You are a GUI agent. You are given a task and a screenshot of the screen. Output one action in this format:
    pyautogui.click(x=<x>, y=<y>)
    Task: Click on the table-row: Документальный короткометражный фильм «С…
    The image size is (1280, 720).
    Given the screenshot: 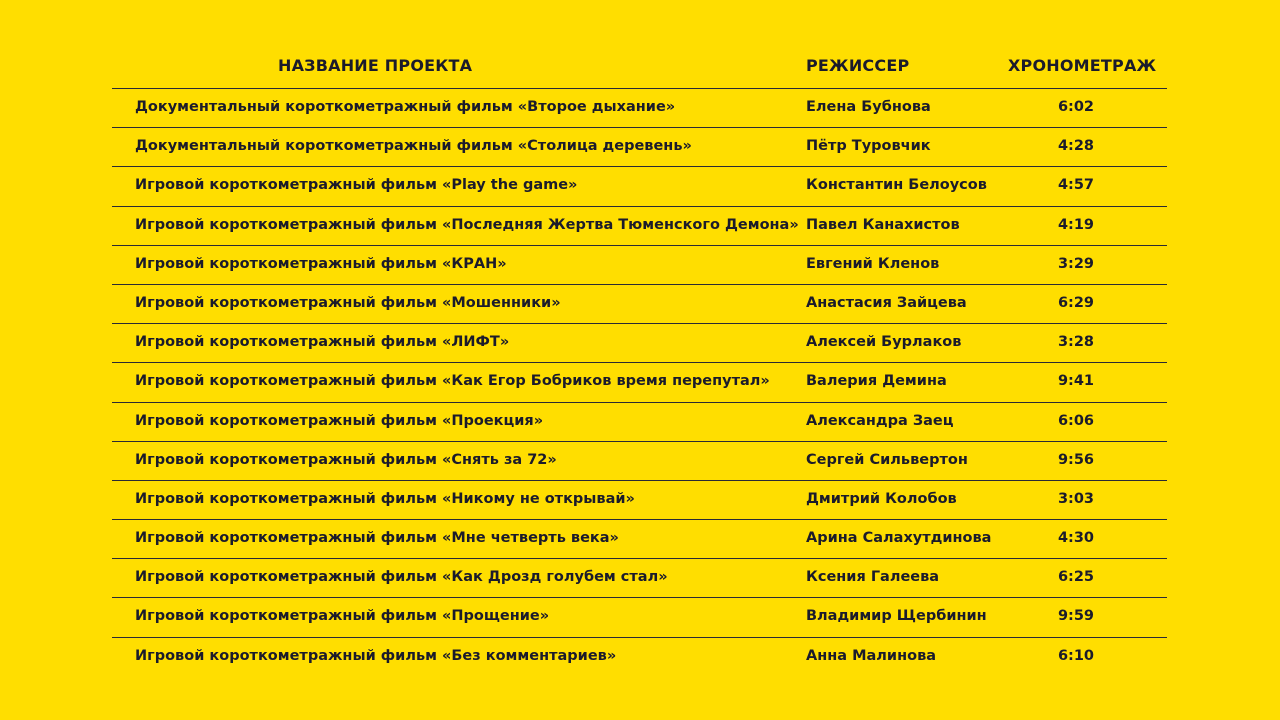 What is the action you would take?
    pyautogui.click(x=639, y=146)
    